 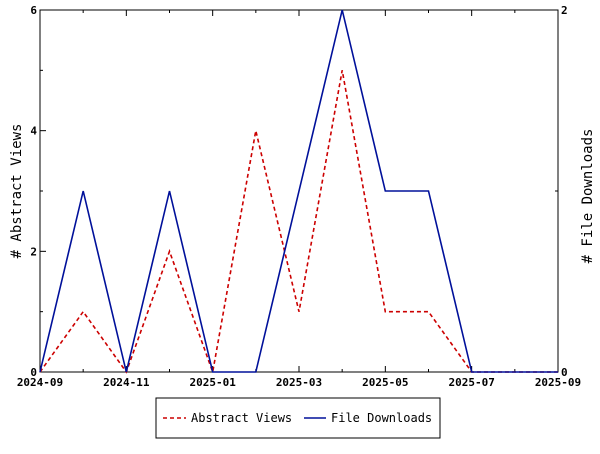 What do you see at coordinates (33, 372) in the screenshot?
I see `y-tick-label-left: 0` at bounding box center [33, 372].